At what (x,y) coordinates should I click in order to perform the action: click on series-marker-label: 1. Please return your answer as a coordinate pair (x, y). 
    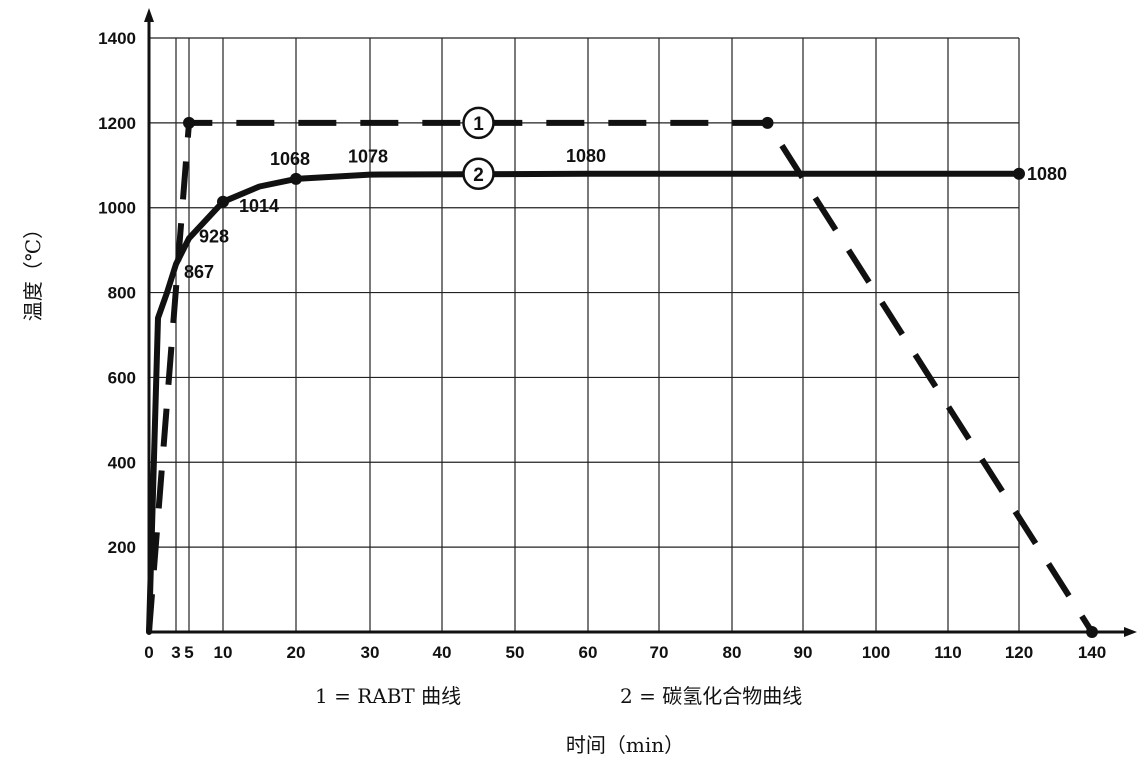
    Looking at the image, I should click on (478, 124).